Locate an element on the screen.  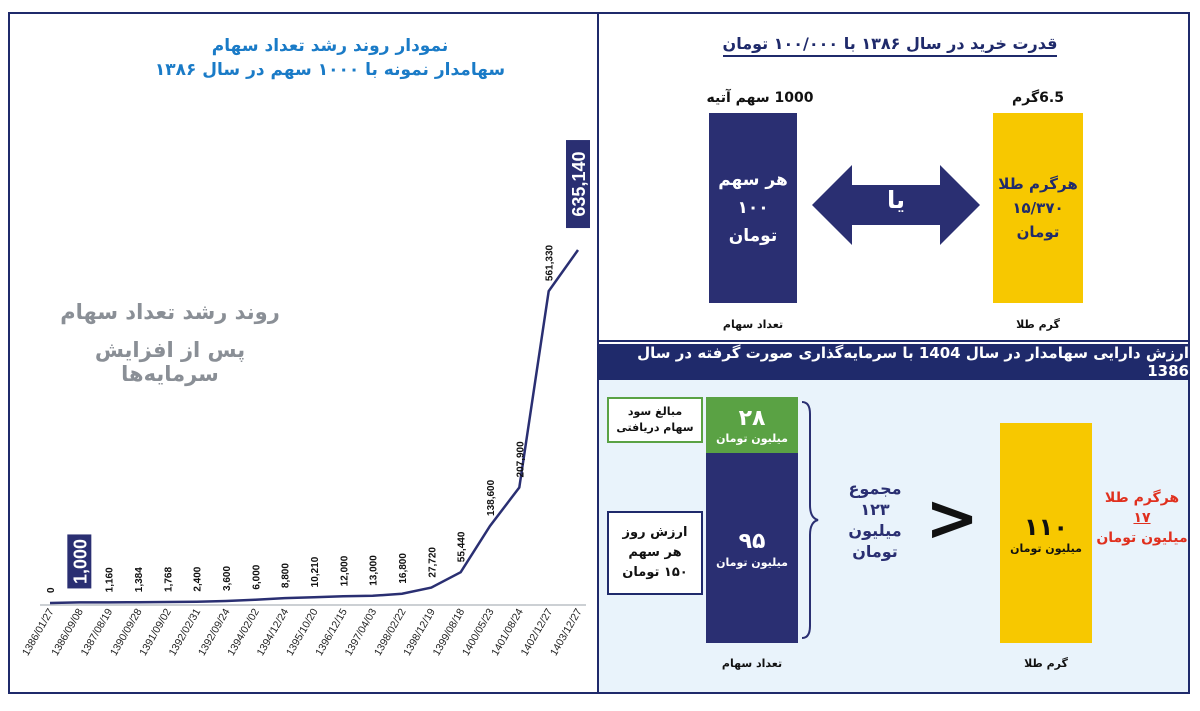
total-line-1: مجموع is located at coordinates (875, 488).